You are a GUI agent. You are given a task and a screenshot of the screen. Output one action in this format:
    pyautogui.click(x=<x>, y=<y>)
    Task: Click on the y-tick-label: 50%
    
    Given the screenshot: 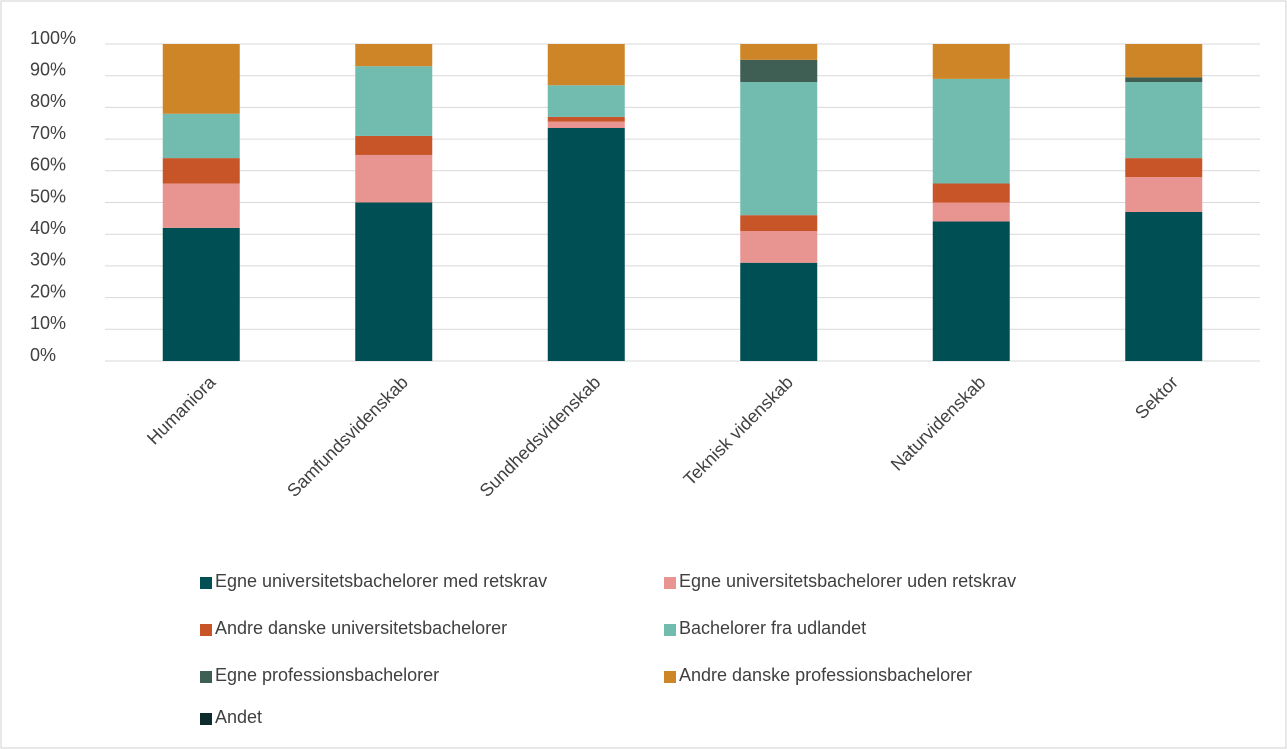 What is the action you would take?
    pyautogui.click(x=48, y=196)
    